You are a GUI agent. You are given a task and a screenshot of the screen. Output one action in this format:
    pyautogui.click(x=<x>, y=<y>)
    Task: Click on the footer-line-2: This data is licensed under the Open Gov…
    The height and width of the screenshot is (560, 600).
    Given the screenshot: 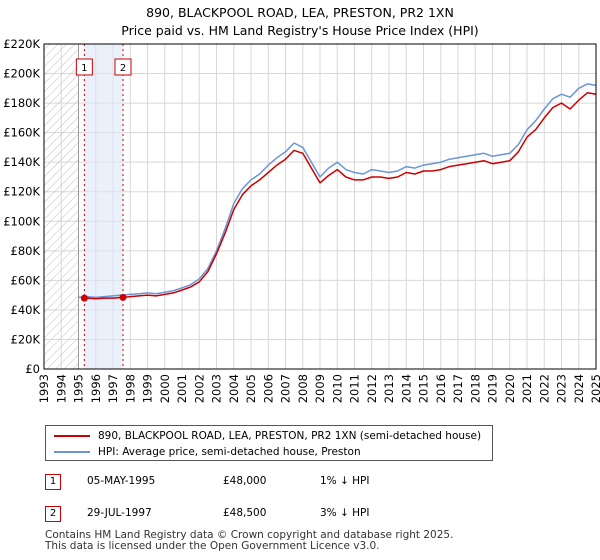 What is the action you would take?
    pyautogui.click(x=212, y=546)
    